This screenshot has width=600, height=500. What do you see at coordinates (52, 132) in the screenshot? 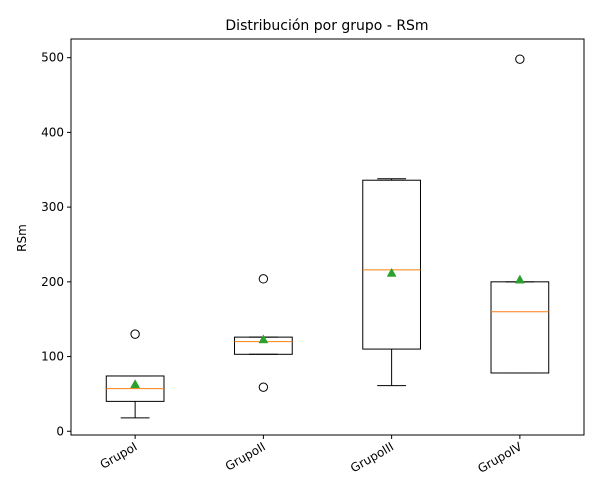
I see `y-tick-label: 400` at bounding box center [52, 132].